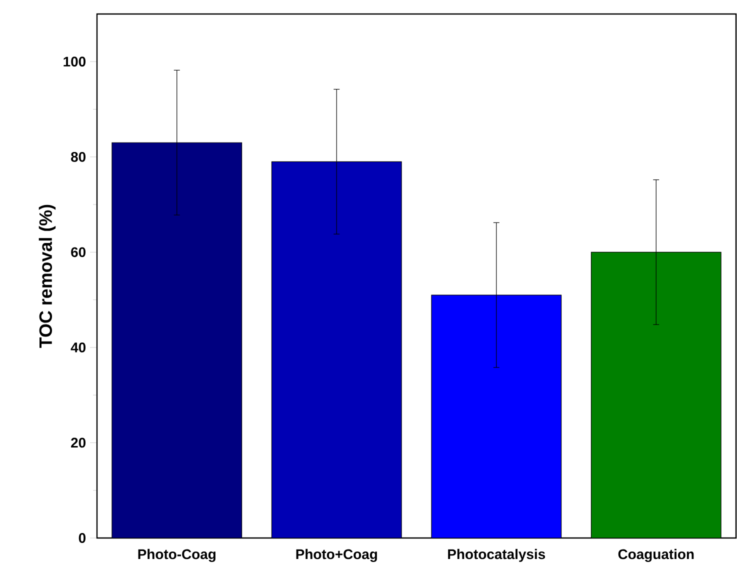 The height and width of the screenshot is (569, 737). Describe the element at coordinates (497, 555) in the screenshot. I see `x-tick-label: Photocatalysis` at that location.